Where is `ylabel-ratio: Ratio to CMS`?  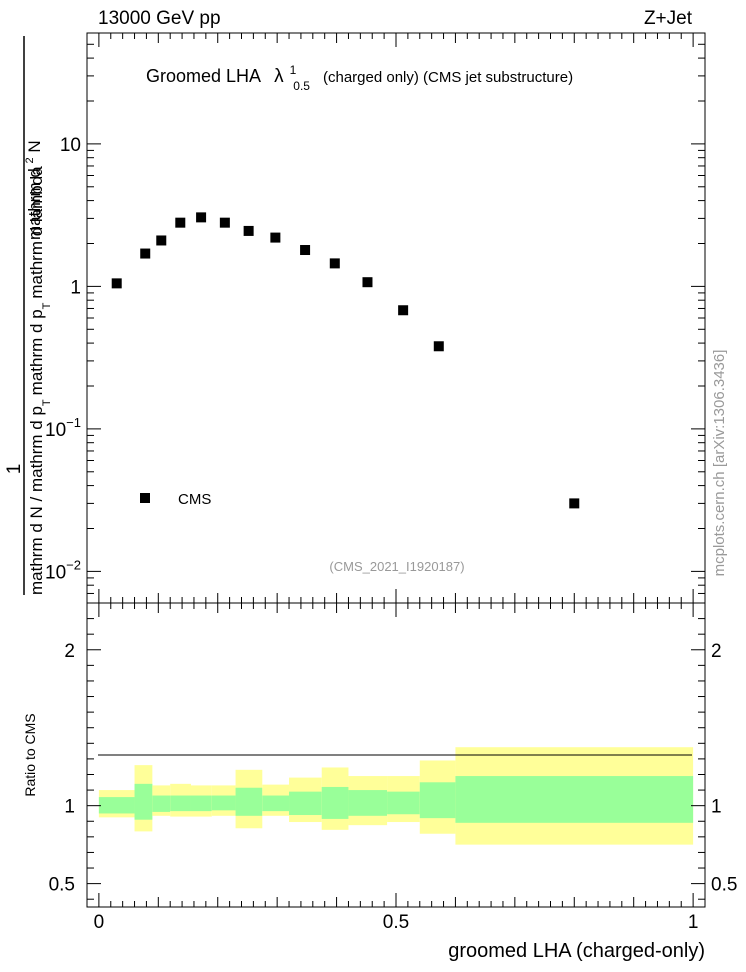 ylabel-ratio: Ratio to CMS is located at coordinates (30, 754).